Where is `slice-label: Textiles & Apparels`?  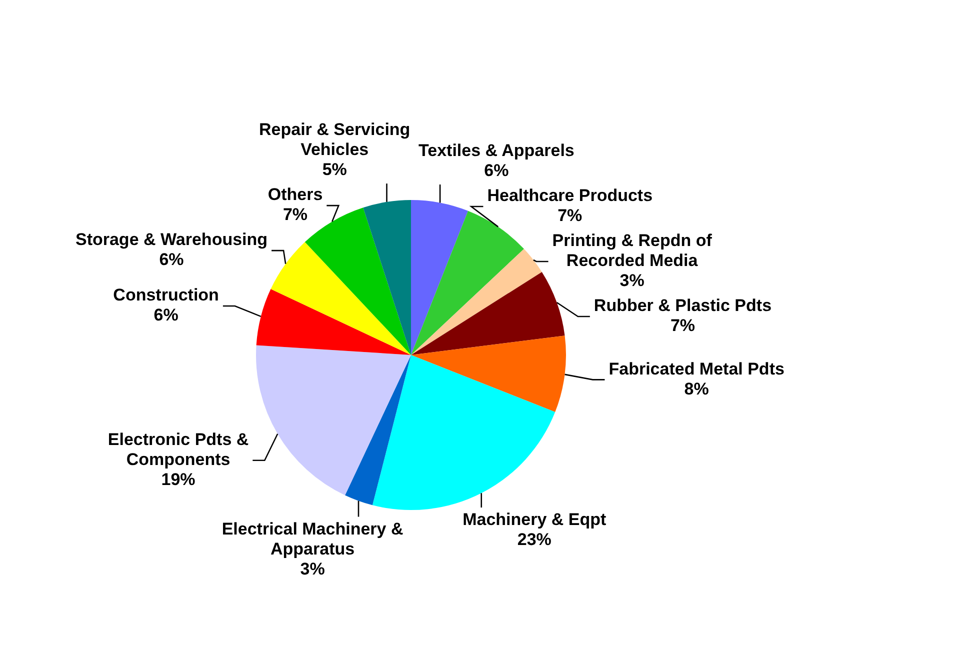 slice-label: Textiles & Apparels is located at coordinates (496, 150).